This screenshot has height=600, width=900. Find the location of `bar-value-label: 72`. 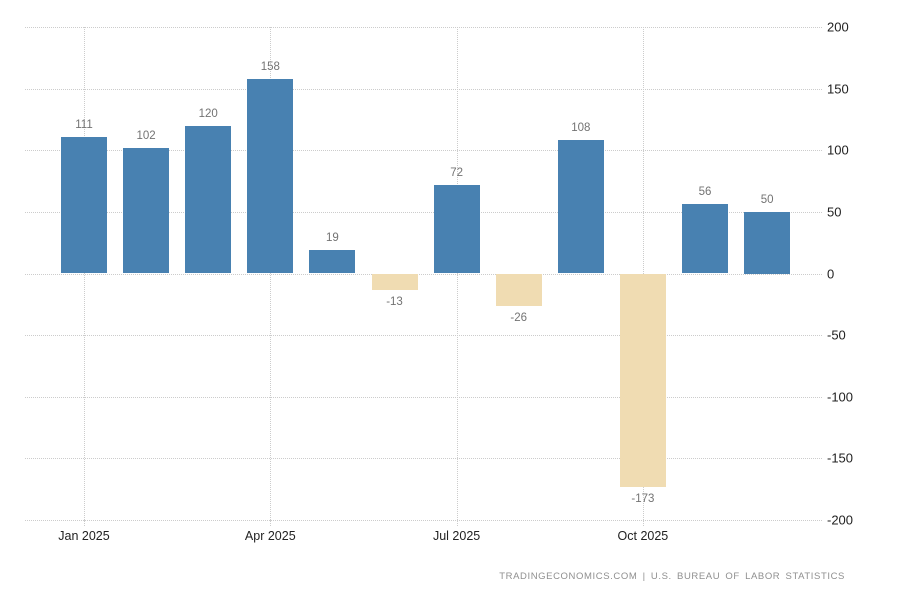

bar-value-label: 72 is located at coordinates (456, 172).